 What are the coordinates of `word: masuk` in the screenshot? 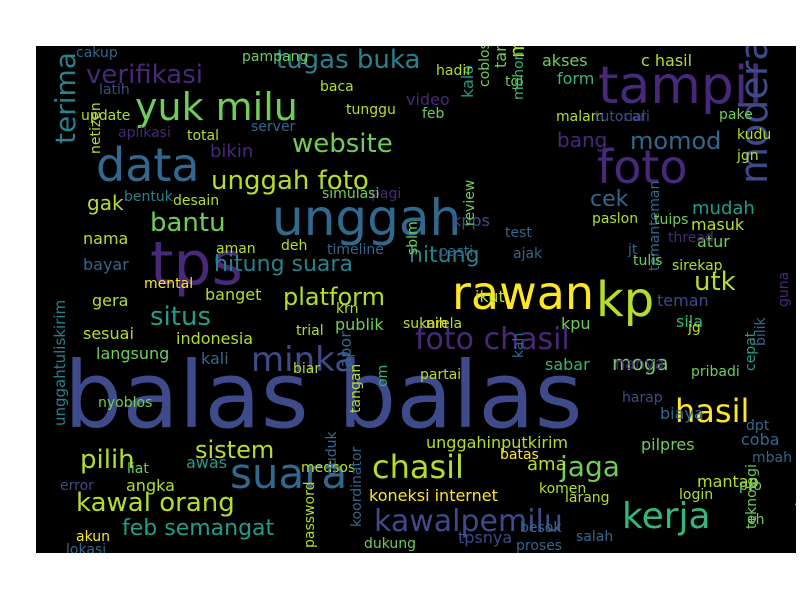 It's located at (718, 224).